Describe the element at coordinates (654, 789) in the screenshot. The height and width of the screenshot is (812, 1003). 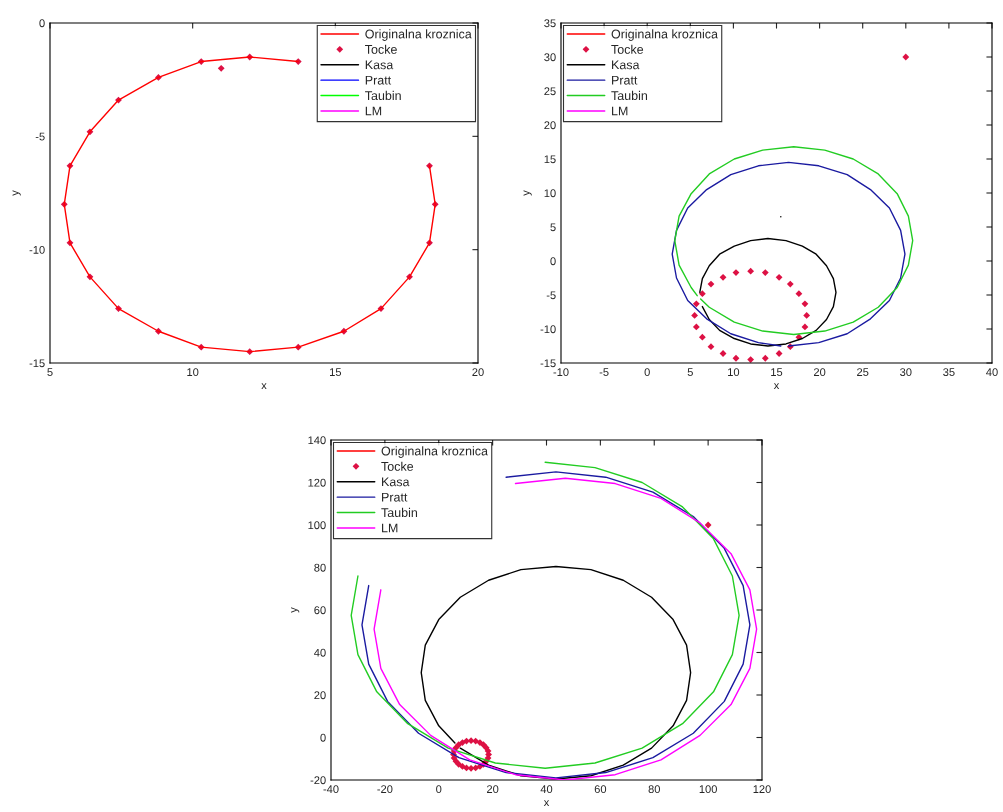
I see `x-tick-label: 80` at that location.